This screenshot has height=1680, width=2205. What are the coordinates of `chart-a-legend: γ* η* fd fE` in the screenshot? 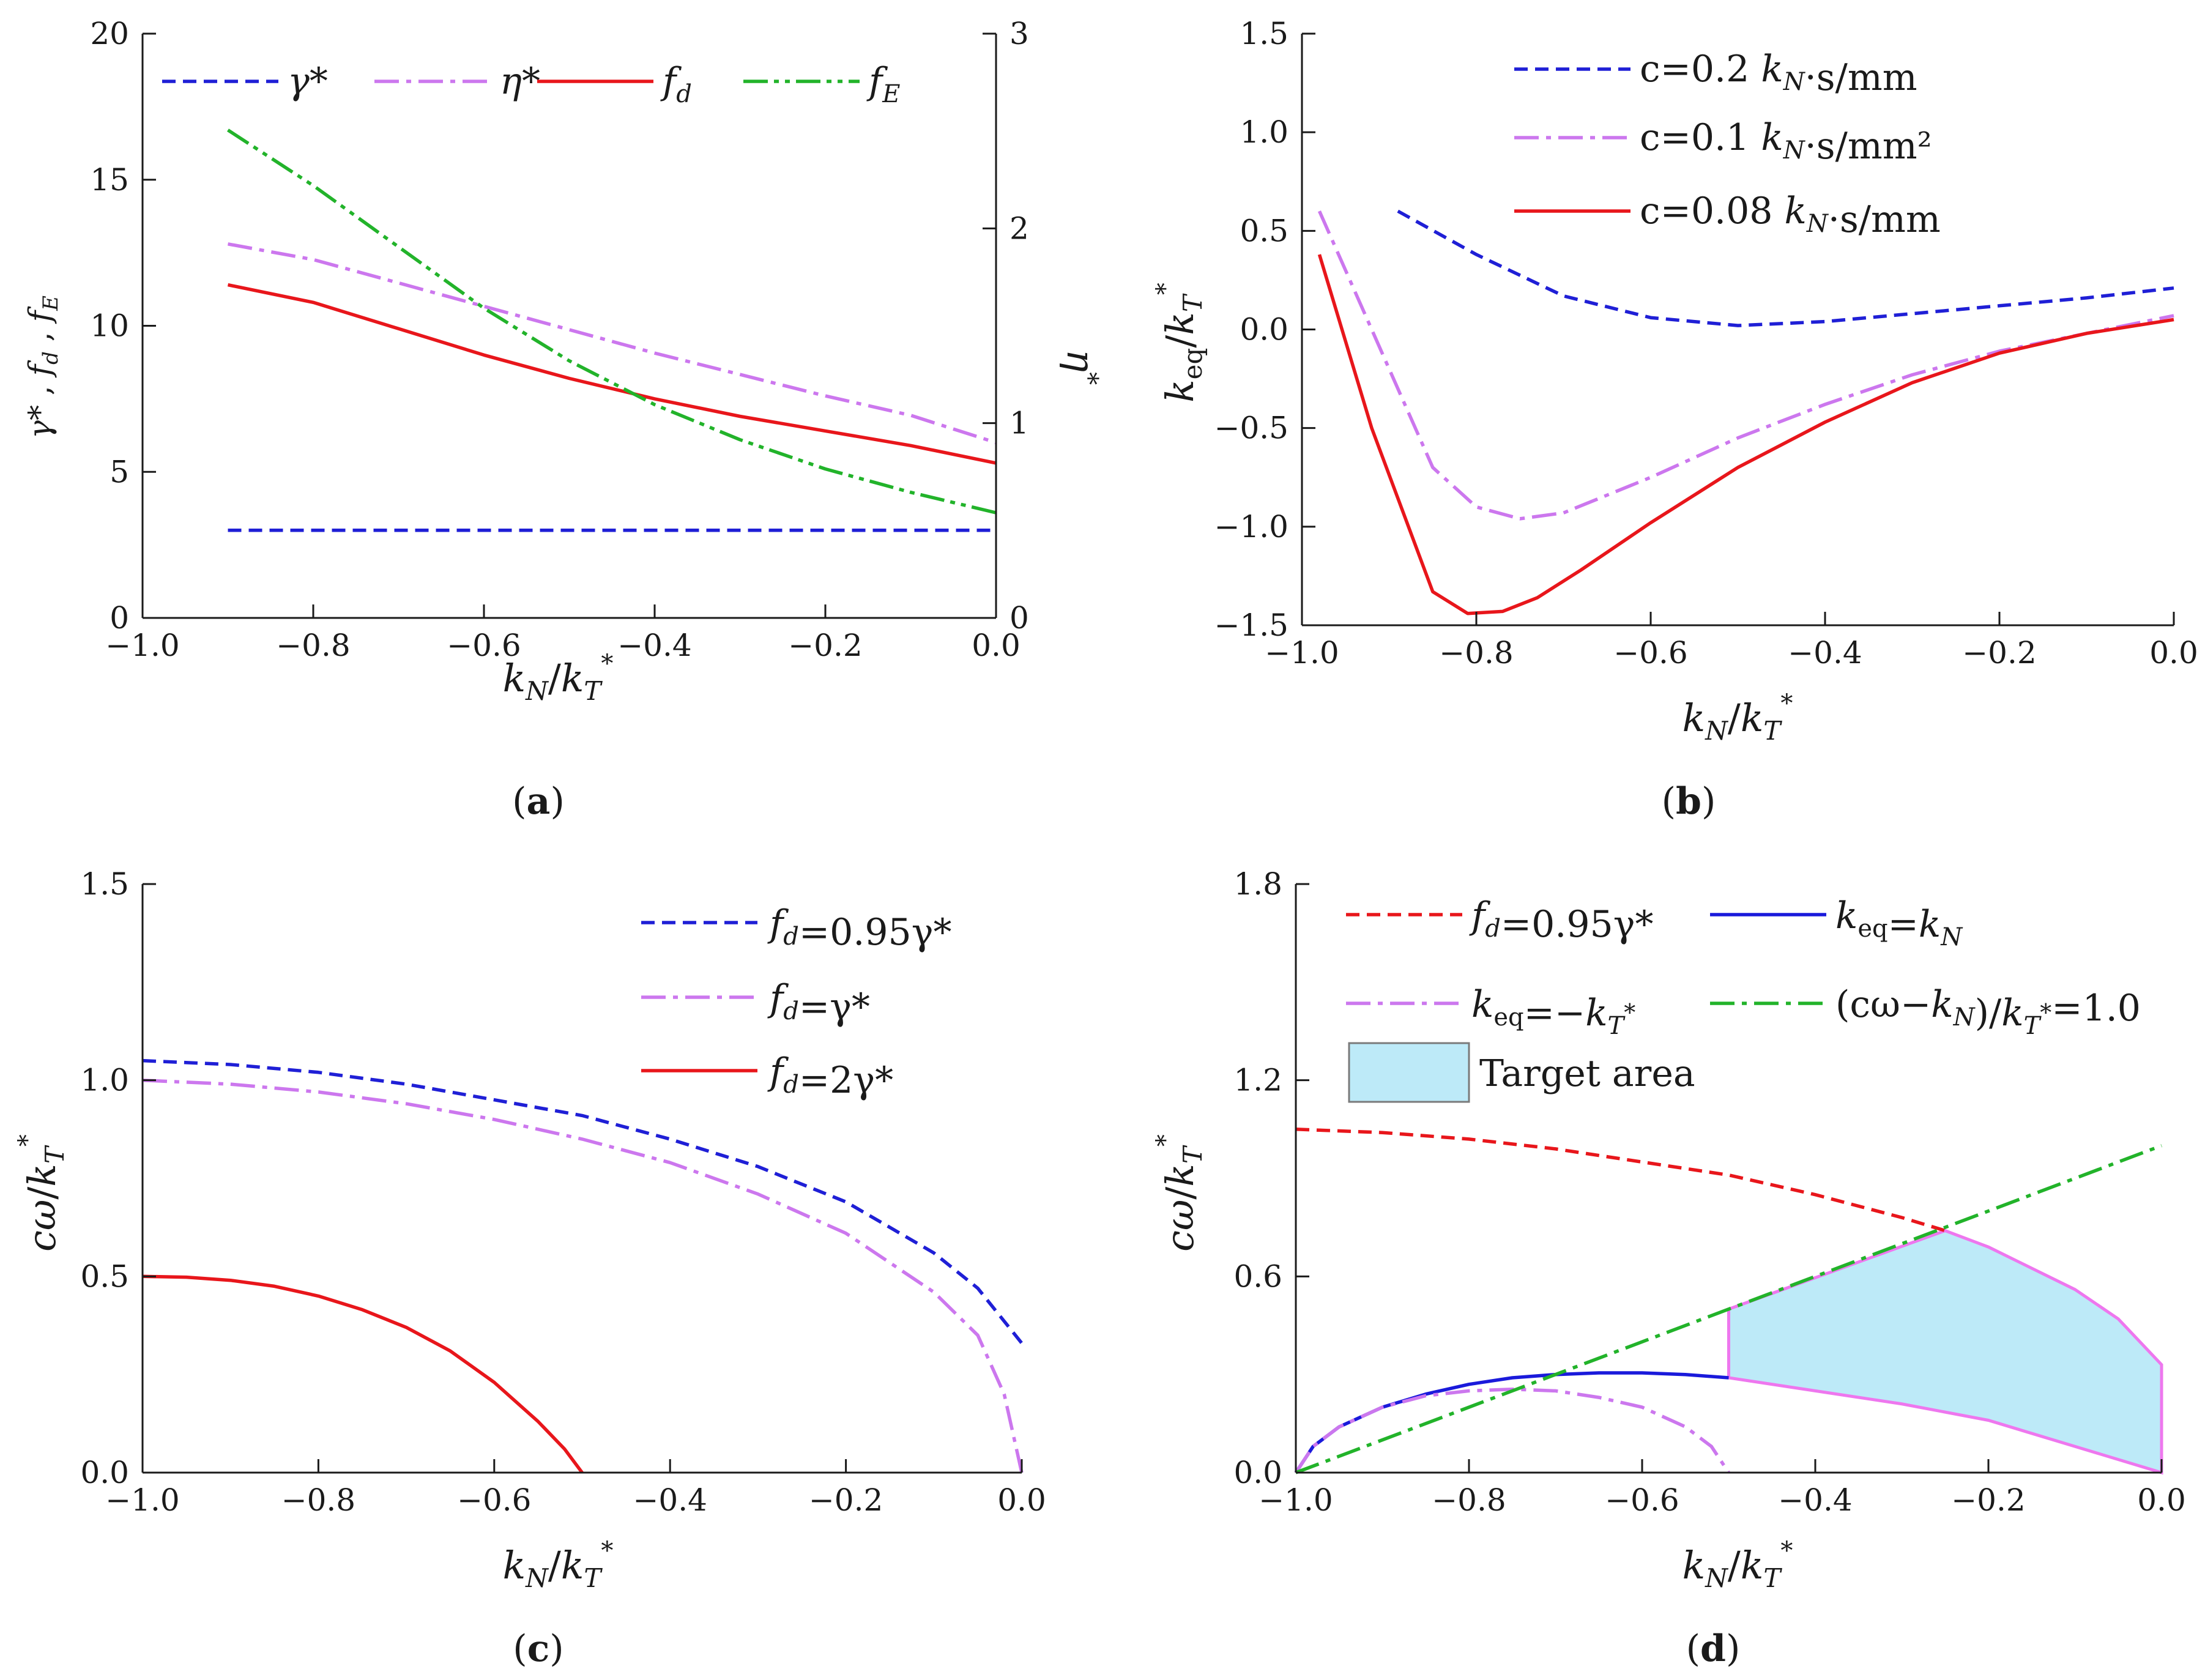 It's located at (531, 84).